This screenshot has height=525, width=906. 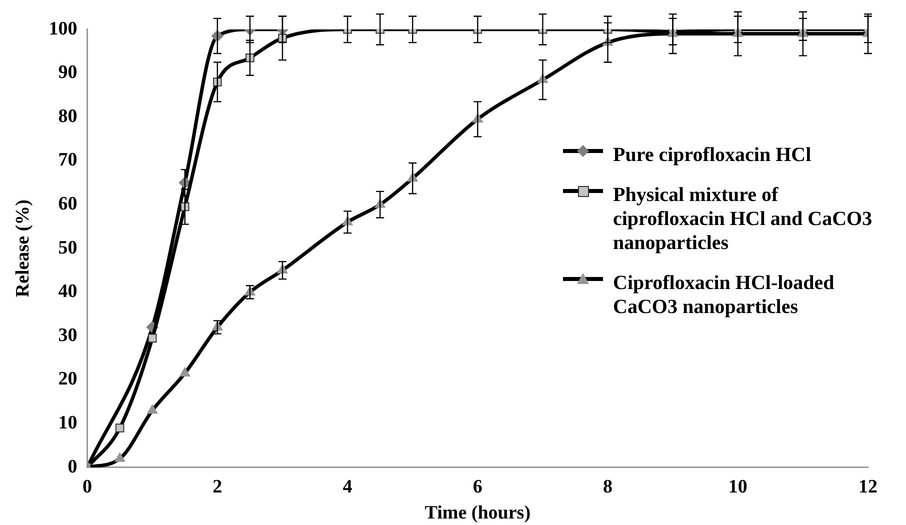 I want to click on y-tick-label: 50, so click(x=68, y=247).